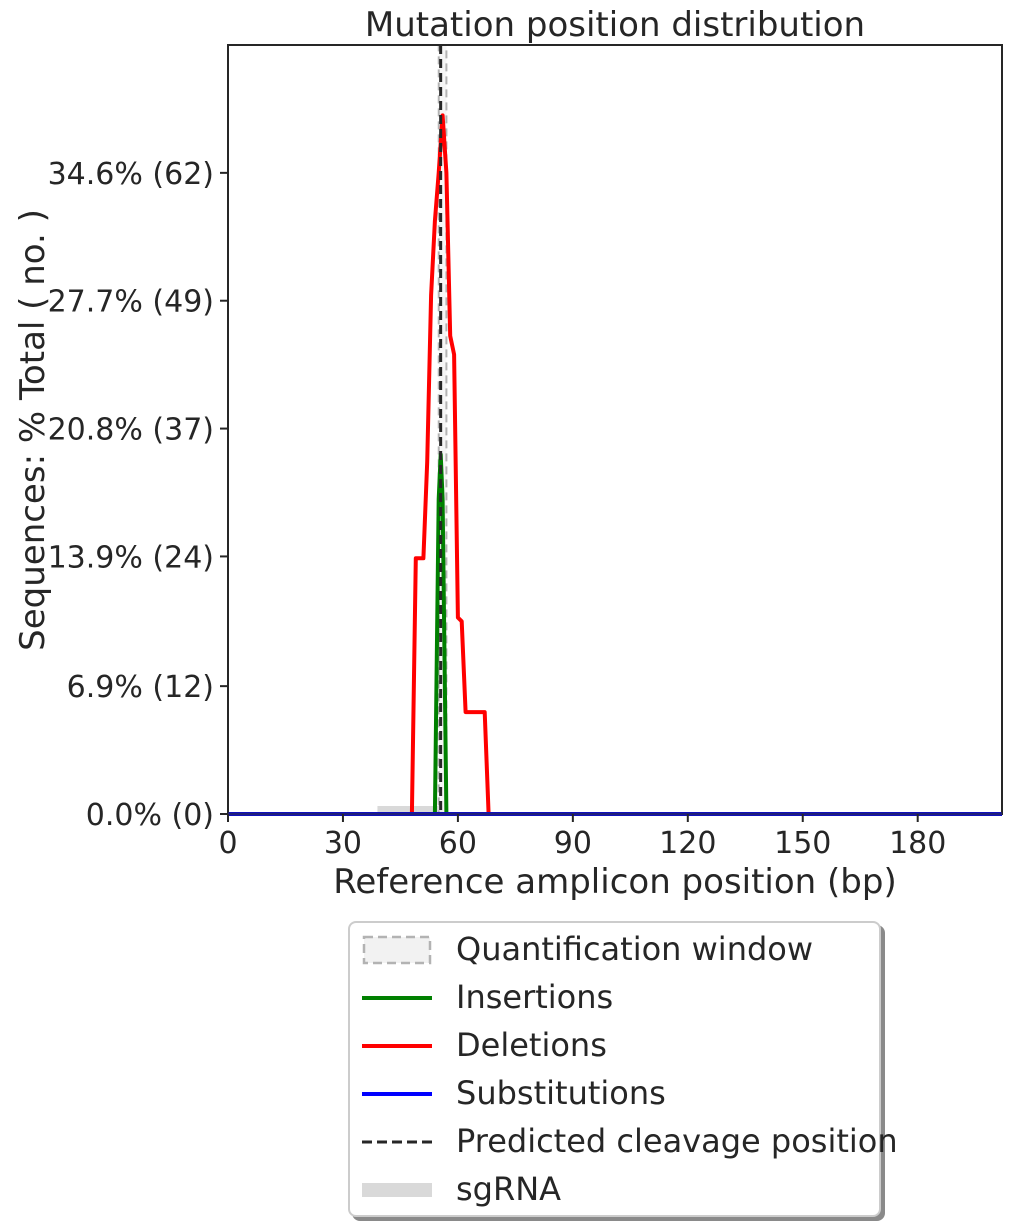  I want to click on deletions-swatch, so click(397, 1046).